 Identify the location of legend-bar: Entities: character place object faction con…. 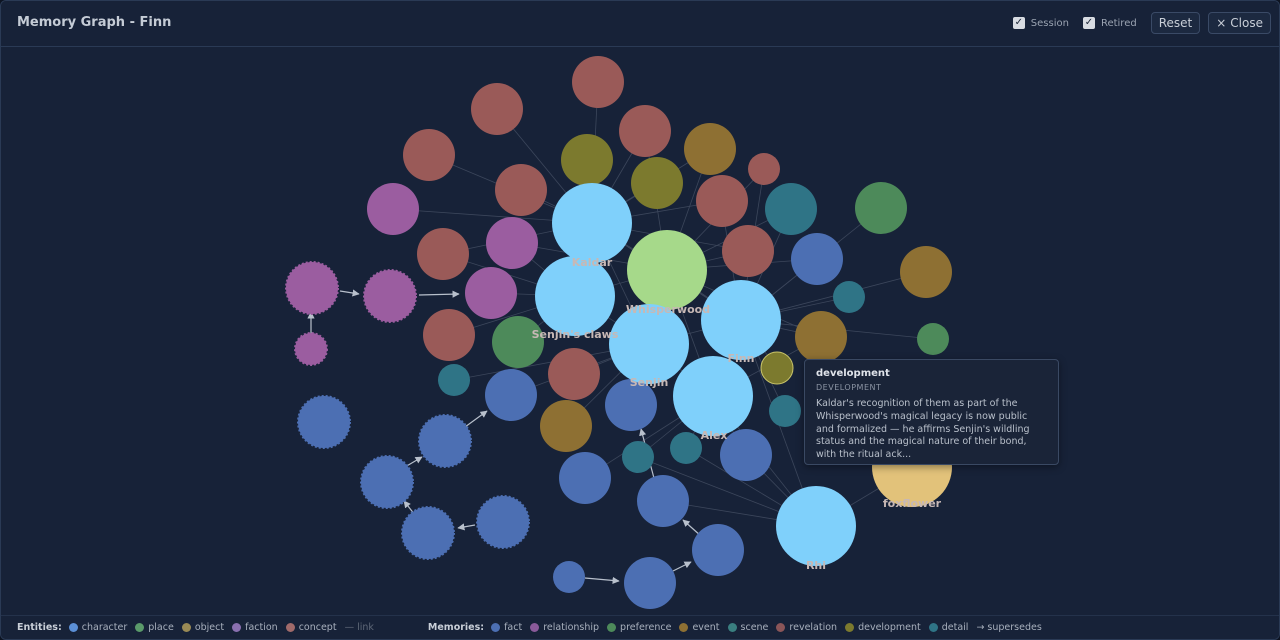
(640, 627).